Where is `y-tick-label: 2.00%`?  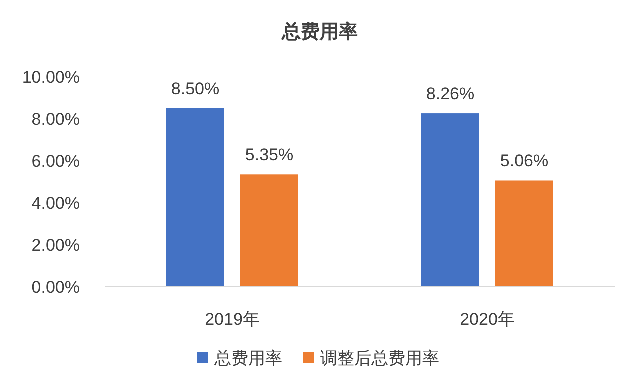
y-tick-label: 2.00% is located at coordinates (56, 245).